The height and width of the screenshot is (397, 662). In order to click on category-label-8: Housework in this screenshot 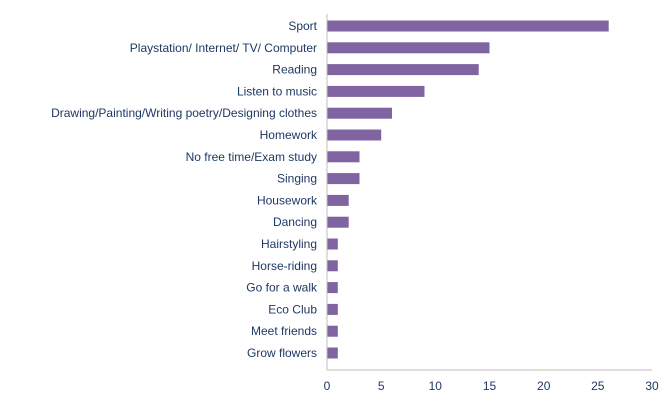, I will do `click(287, 200)`.